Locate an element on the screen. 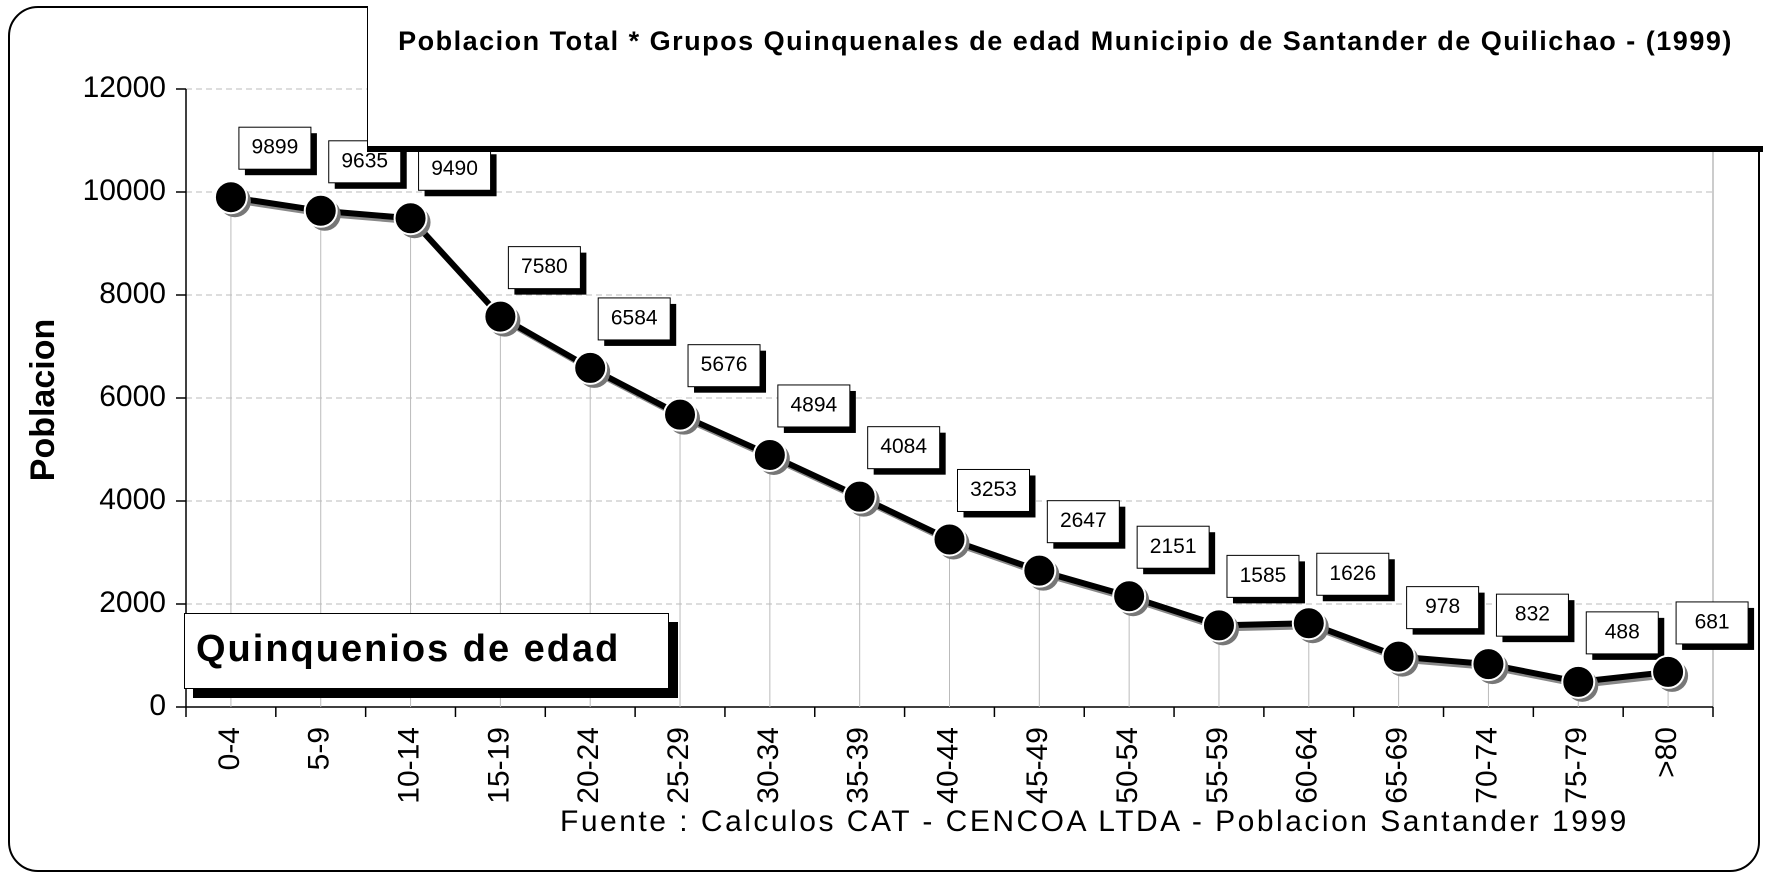 This screenshot has height=880, width=1770. x-tick-label: 30-34 is located at coordinates (768, 765).